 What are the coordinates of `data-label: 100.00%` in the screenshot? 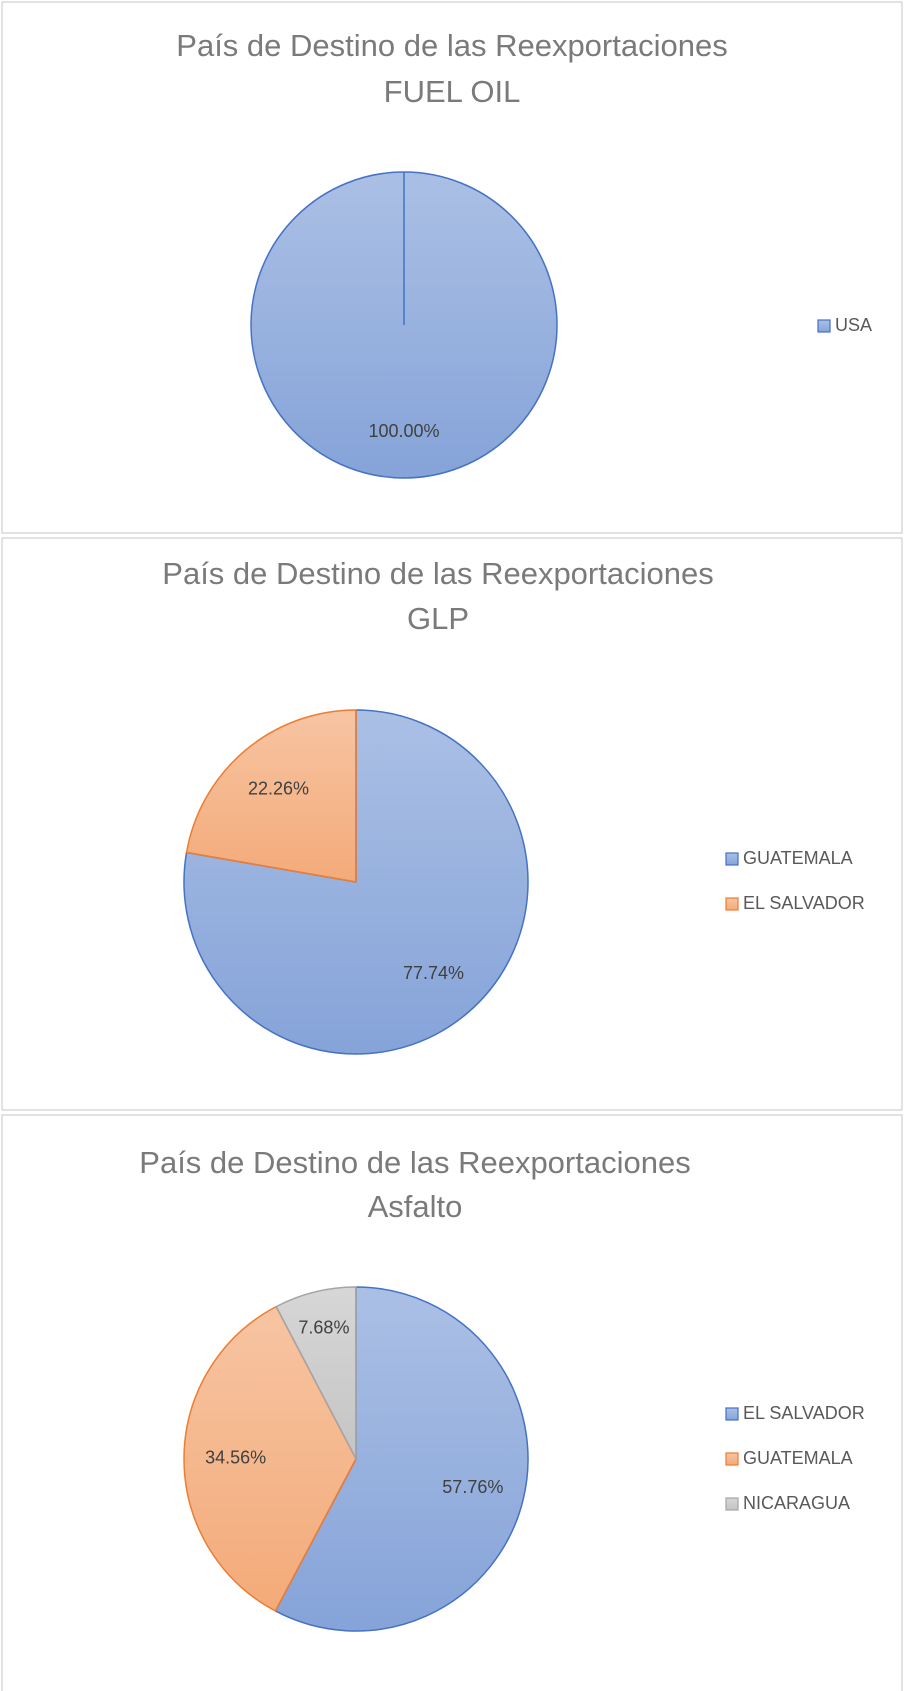 It's located at (403, 431).